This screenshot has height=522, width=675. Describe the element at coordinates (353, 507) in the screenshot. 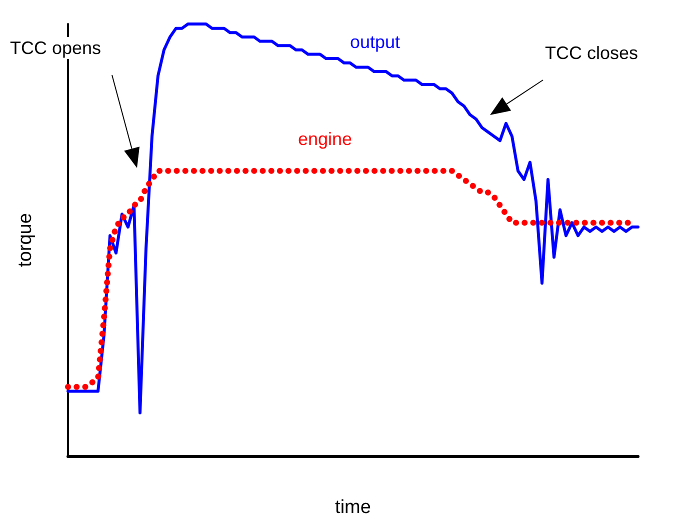

I see `x-axis-title: time` at that location.